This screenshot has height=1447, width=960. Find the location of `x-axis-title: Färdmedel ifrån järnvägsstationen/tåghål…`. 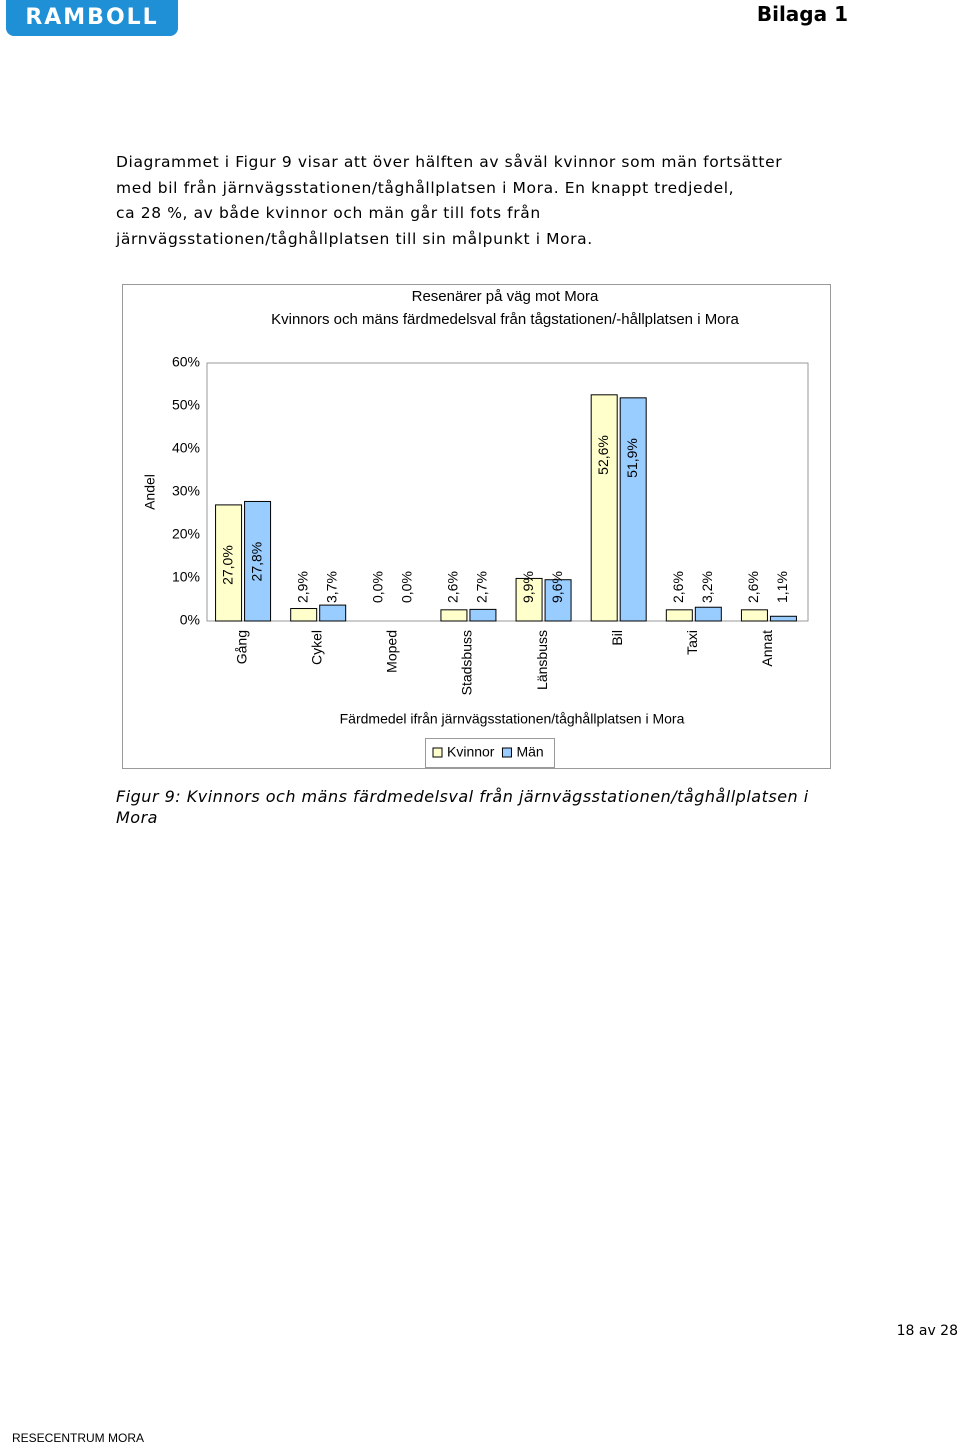

x-axis-title: Färdmedel ifrån järnvägsstationen/tåghål… is located at coordinates (512, 719).